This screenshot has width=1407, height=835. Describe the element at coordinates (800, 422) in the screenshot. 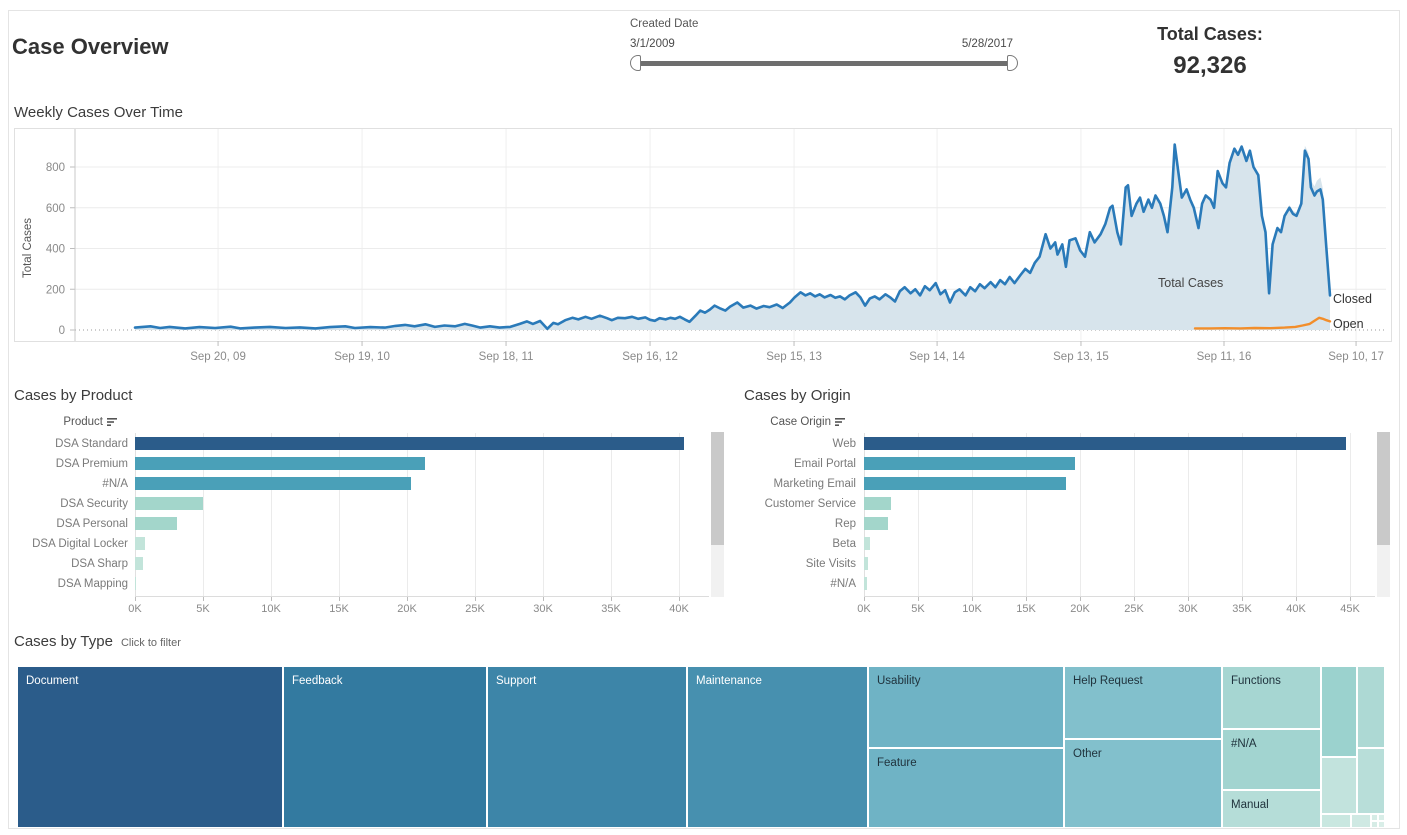

I see `origin-column-header-label: Case Origin` at that location.